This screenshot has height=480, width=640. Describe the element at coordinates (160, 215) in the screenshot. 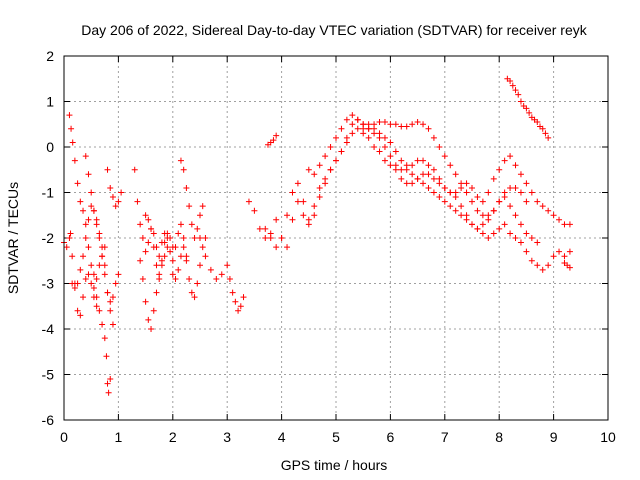

I see `series-arc-g` at that location.